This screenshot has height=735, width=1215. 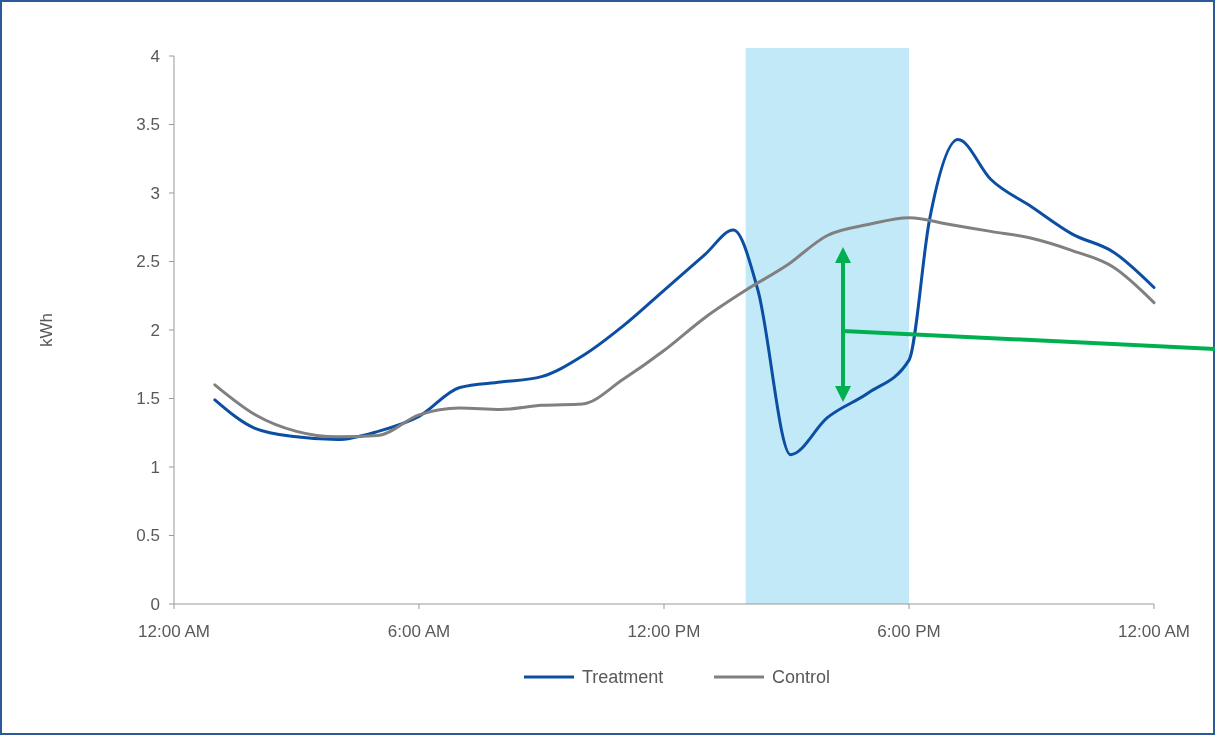 What do you see at coordinates (148, 399) in the screenshot?
I see `y-tick-label: 1.5` at bounding box center [148, 399].